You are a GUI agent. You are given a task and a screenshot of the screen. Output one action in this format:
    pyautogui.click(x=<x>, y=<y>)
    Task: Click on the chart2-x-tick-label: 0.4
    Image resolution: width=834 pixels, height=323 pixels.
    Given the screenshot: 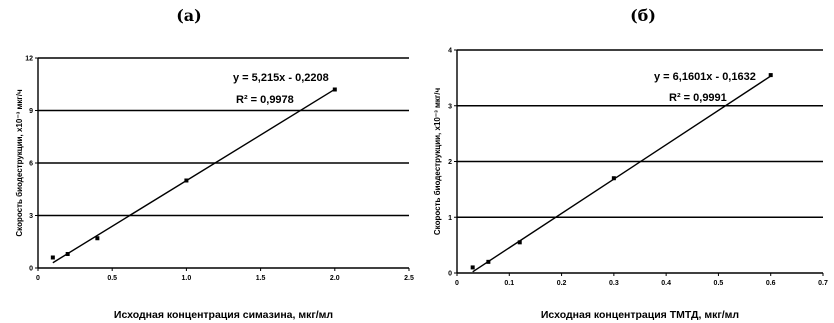 What is the action you would take?
    pyautogui.click(x=666, y=283)
    